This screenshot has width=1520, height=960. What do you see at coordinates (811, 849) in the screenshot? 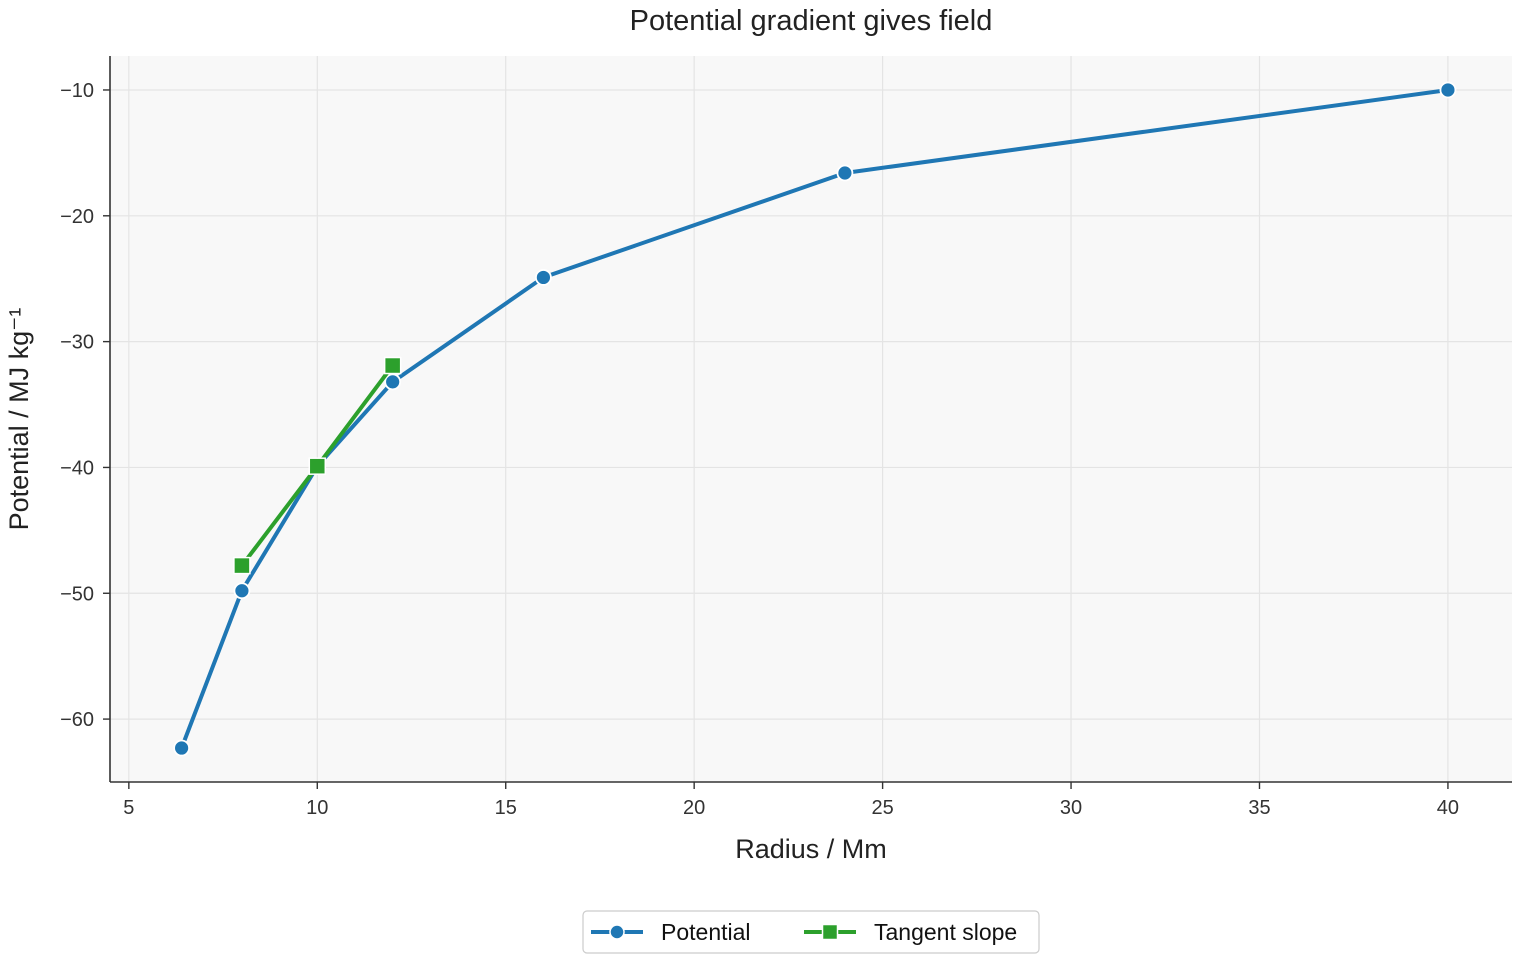
I see `x-axis-title: Radius / Mm` at bounding box center [811, 849].